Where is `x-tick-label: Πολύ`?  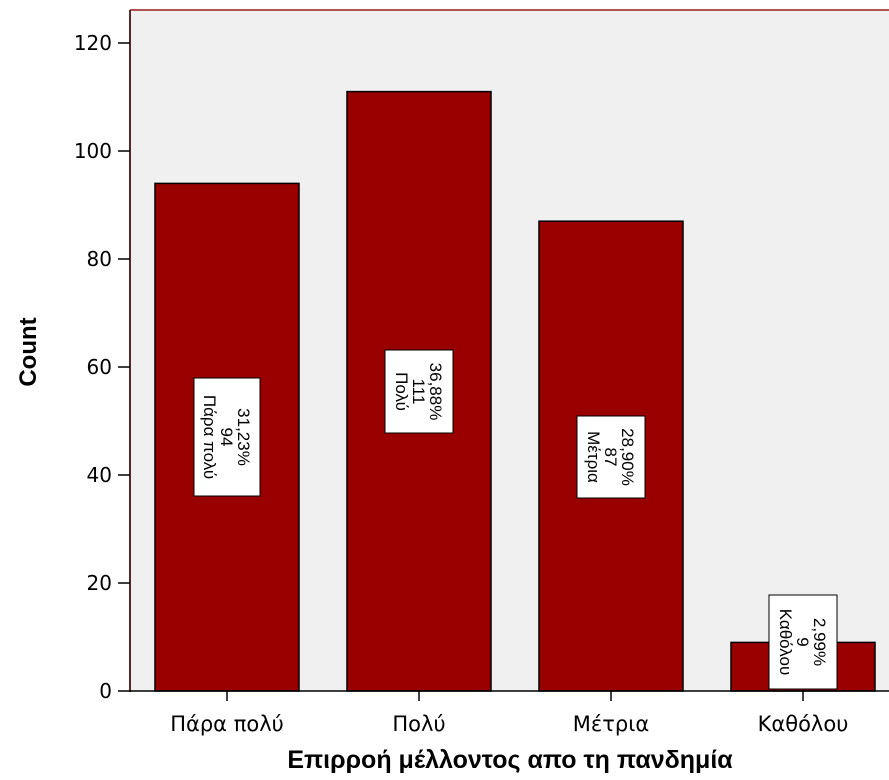
x-tick-label: Πολύ is located at coordinates (418, 724).